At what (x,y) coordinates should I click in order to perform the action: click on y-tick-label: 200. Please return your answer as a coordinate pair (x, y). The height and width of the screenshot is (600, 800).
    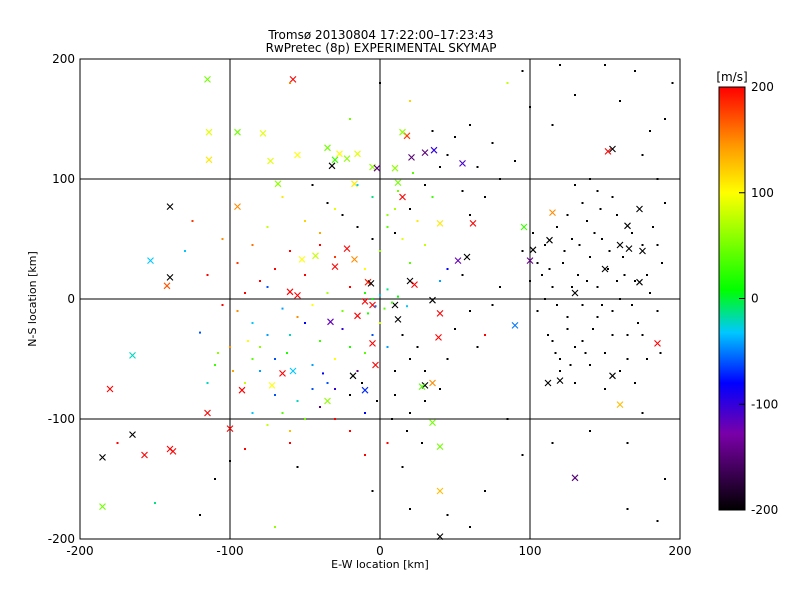
    Looking at the image, I should click on (63, 59).